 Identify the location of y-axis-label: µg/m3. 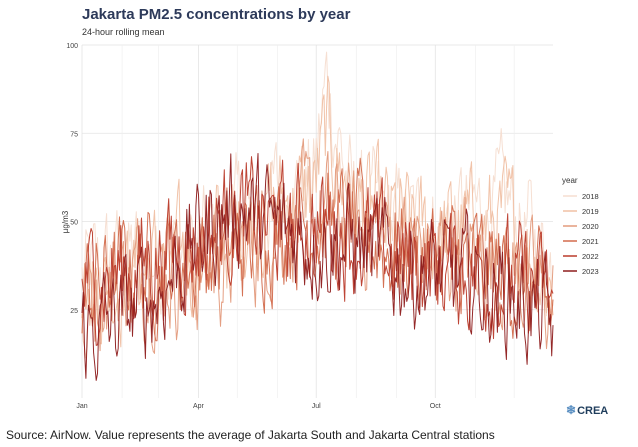
(65, 221).